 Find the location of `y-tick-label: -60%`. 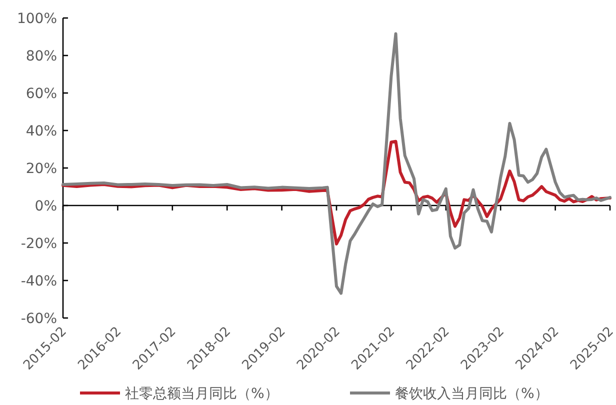

y-tick-label: -60% is located at coordinates (38, 319).